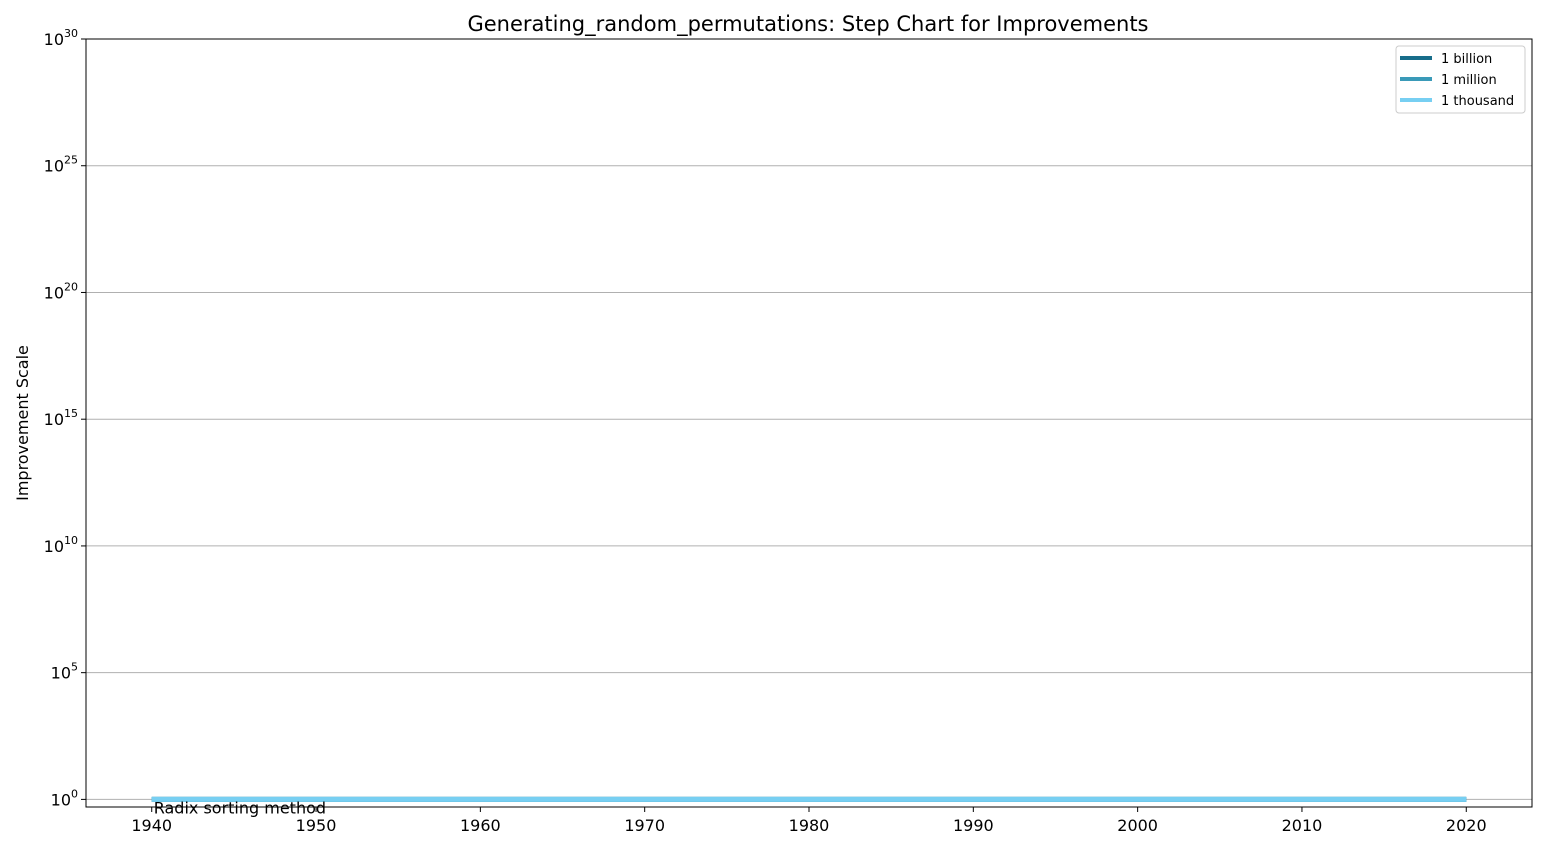  Describe the element at coordinates (71, 286) in the screenshot. I see `y-tick-exponent: 20` at that location.